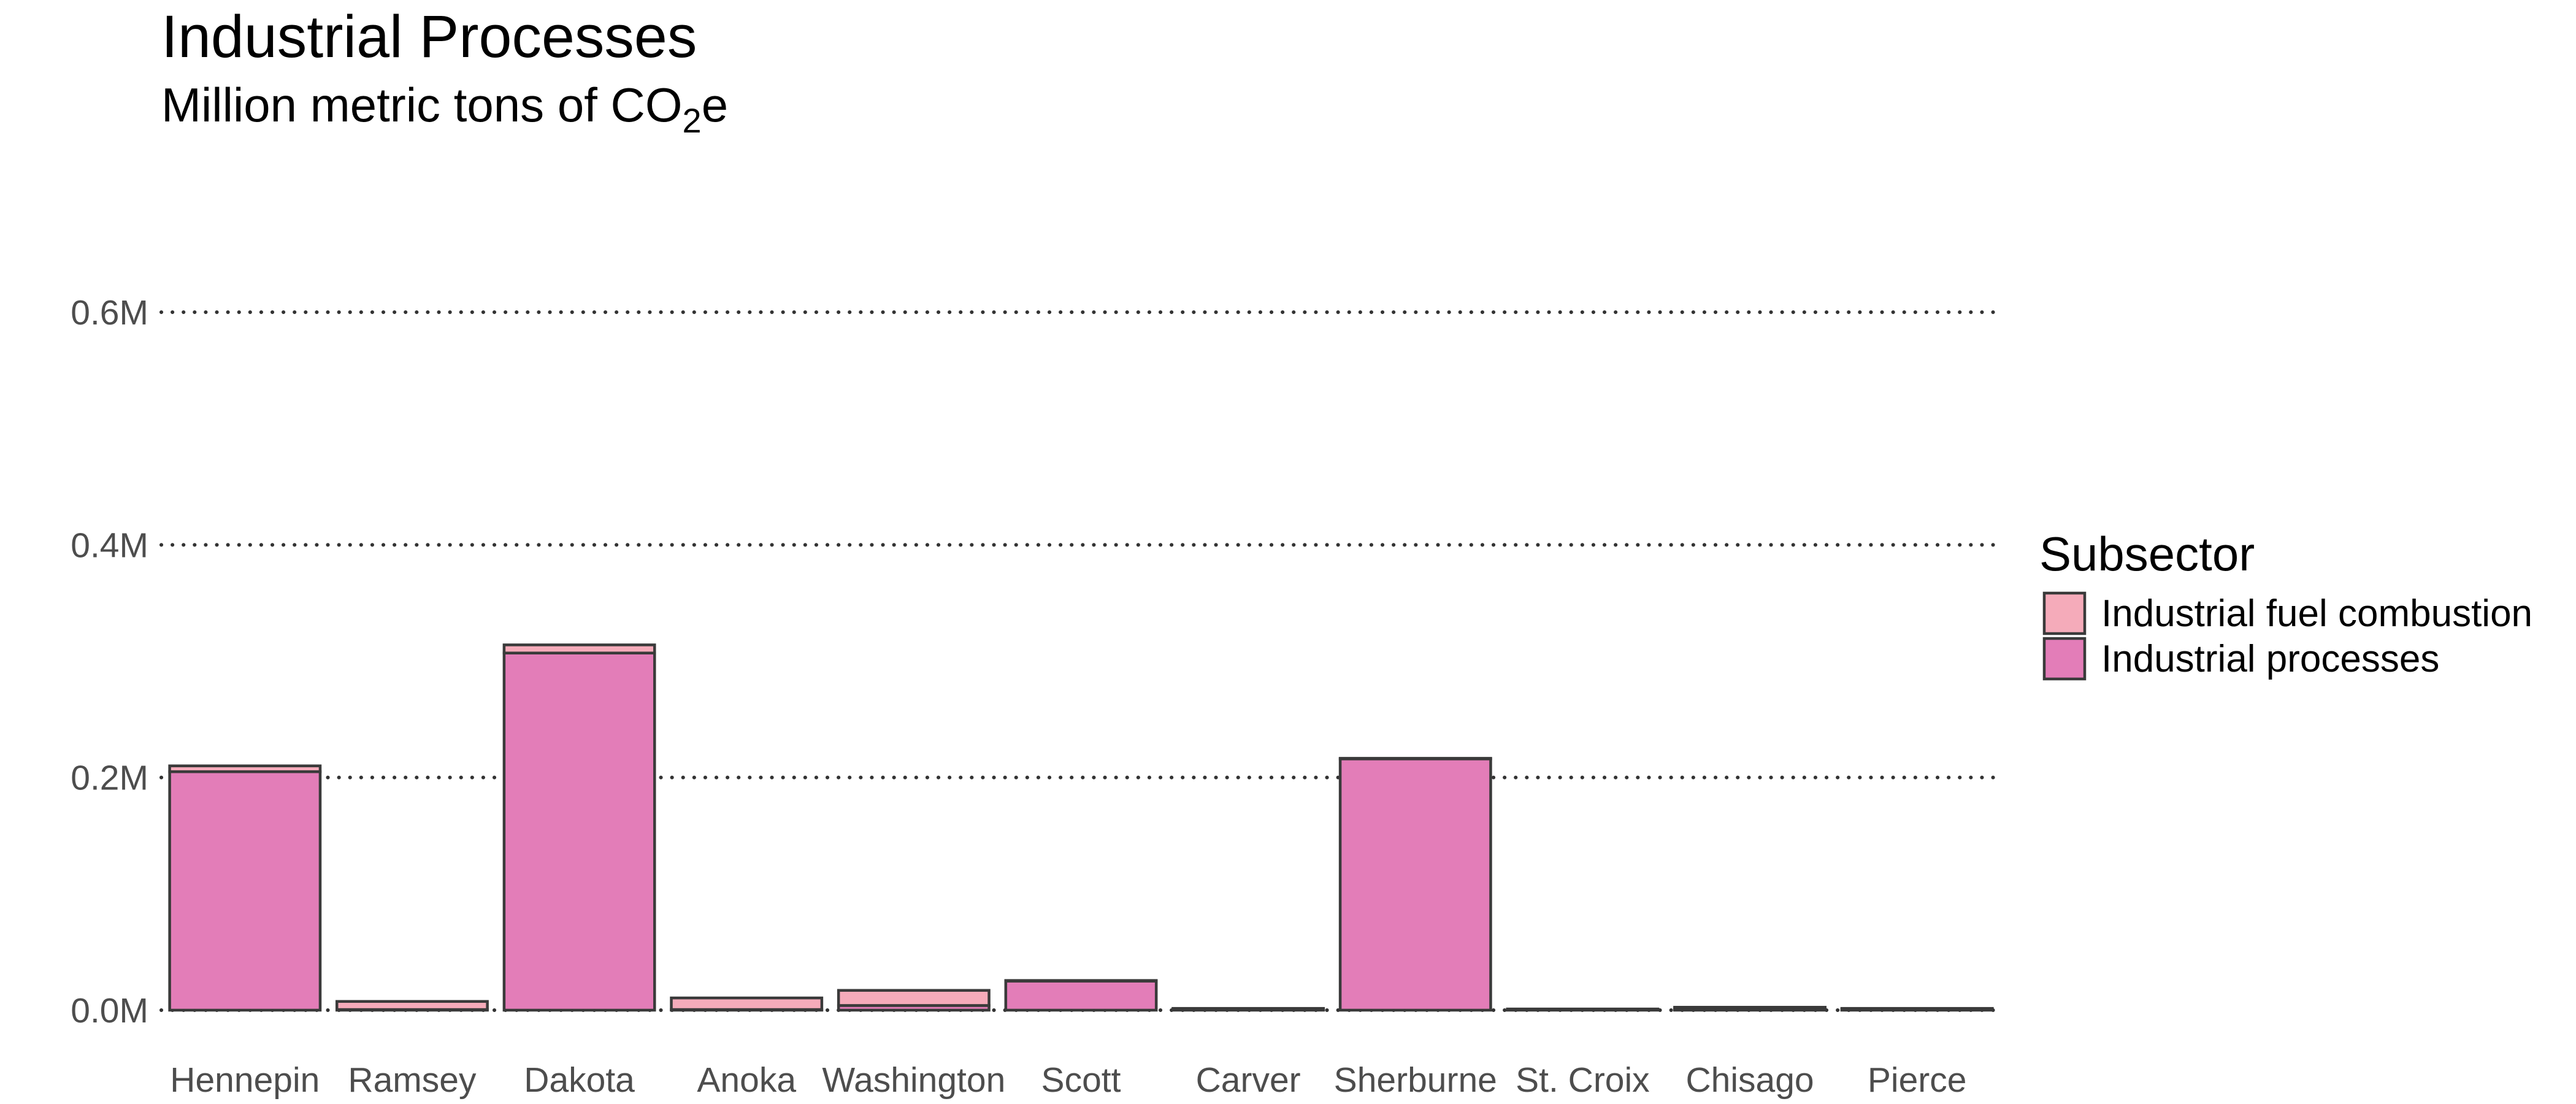 The width and height of the screenshot is (2576, 1104). What do you see at coordinates (109, 1010) in the screenshot?
I see `y-tick-label: 0.0M` at bounding box center [109, 1010].